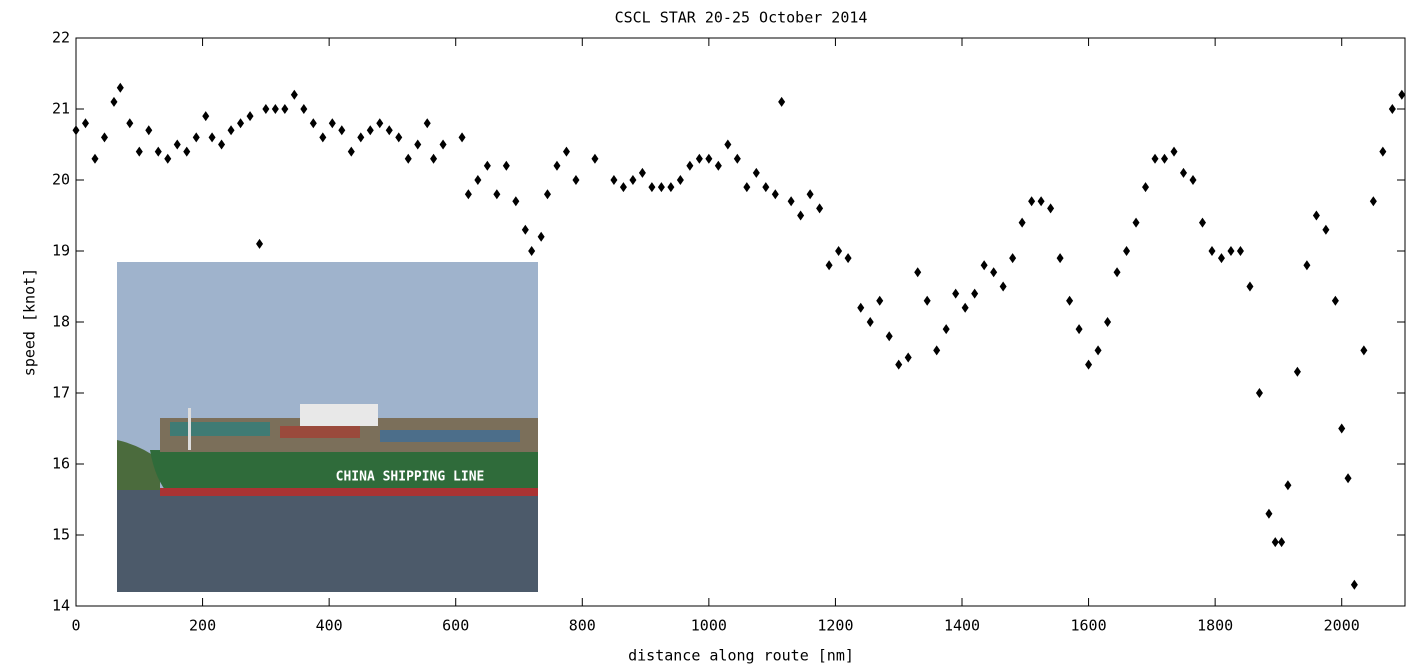 The image size is (1406, 672). Describe the element at coordinates (327, 427) in the screenshot. I see `ship-photo: CHINA SHIPPING LINE` at that location.